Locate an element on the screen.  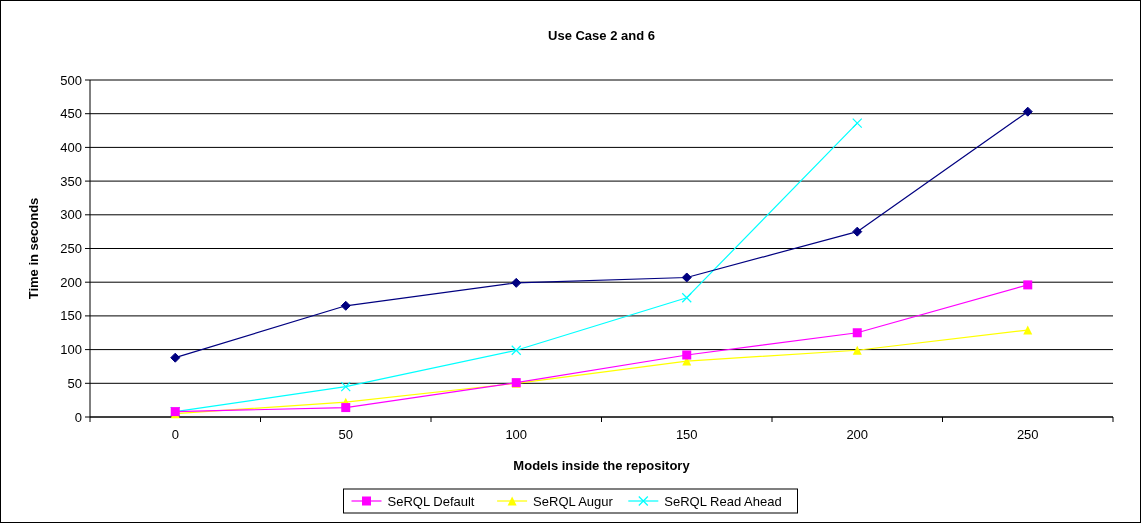
y-tick-label: 500 is located at coordinates (71, 80).